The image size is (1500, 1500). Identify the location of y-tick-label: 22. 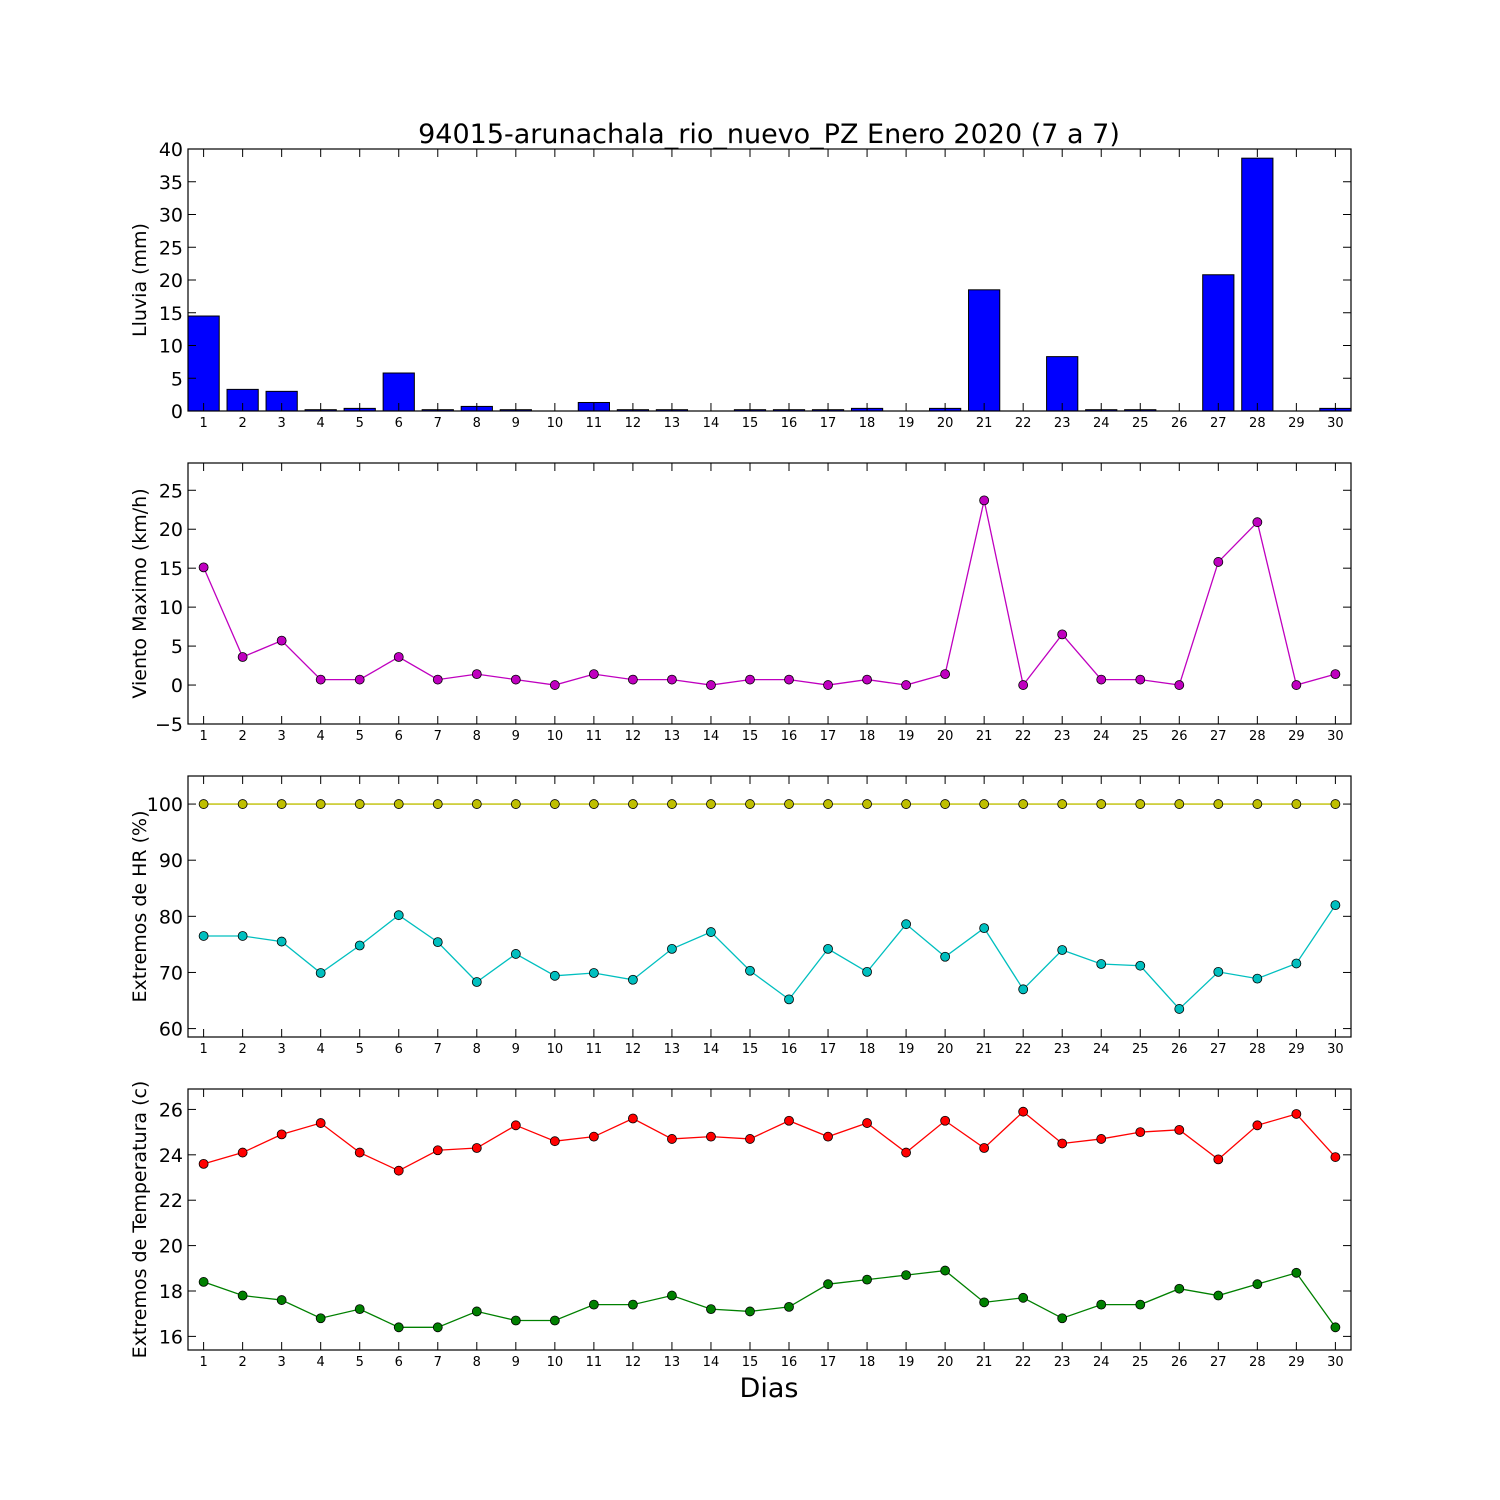
(171, 1201).